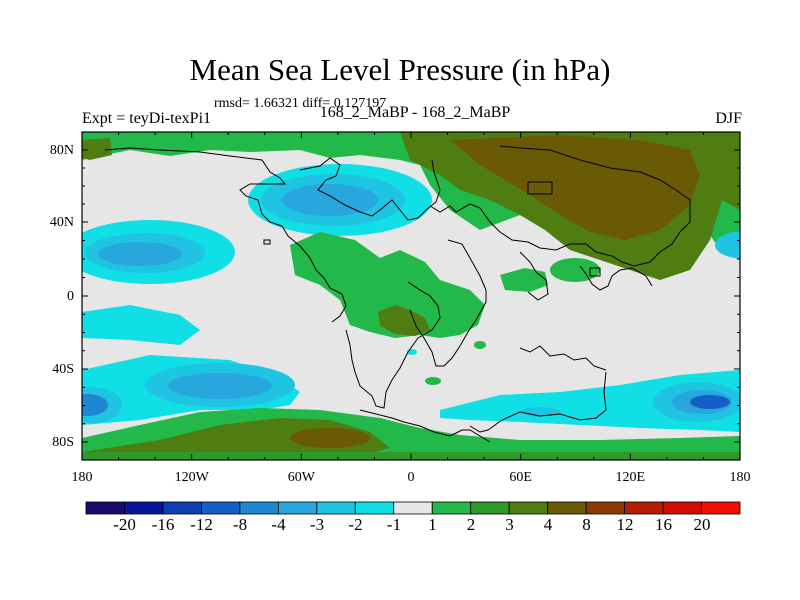 The image size is (800, 600). Describe the element at coordinates (432, 524) in the screenshot. I see `colorbar-label: 1` at that location.